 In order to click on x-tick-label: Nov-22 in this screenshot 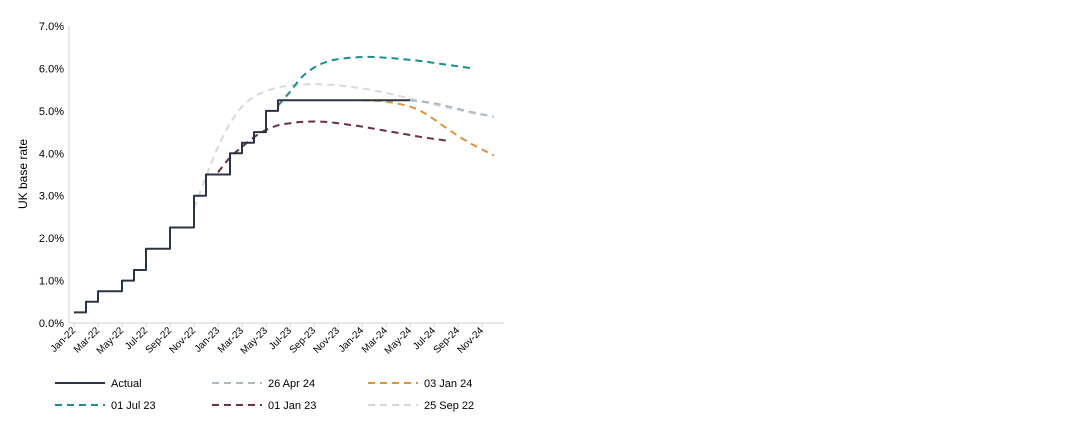, I will do `click(183, 340)`.